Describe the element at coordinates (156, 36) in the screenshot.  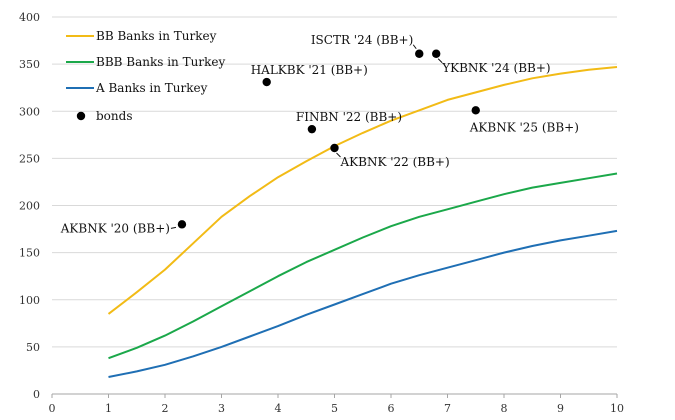
I see `legend-label: BB Banks in Turkey` at that location.